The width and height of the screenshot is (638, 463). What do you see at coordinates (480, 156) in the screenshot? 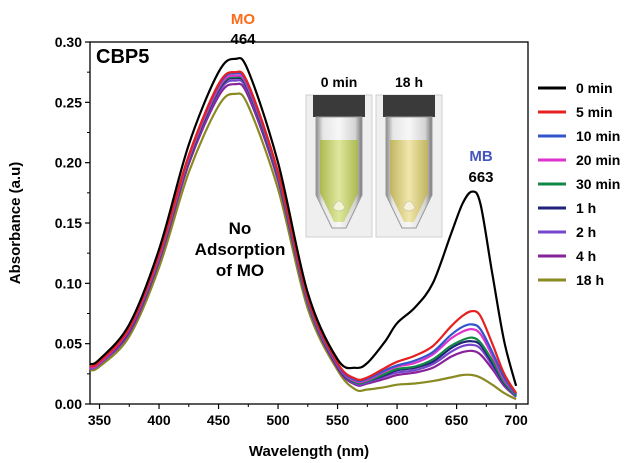
I see `annotation-mb: MB` at bounding box center [480, 156].